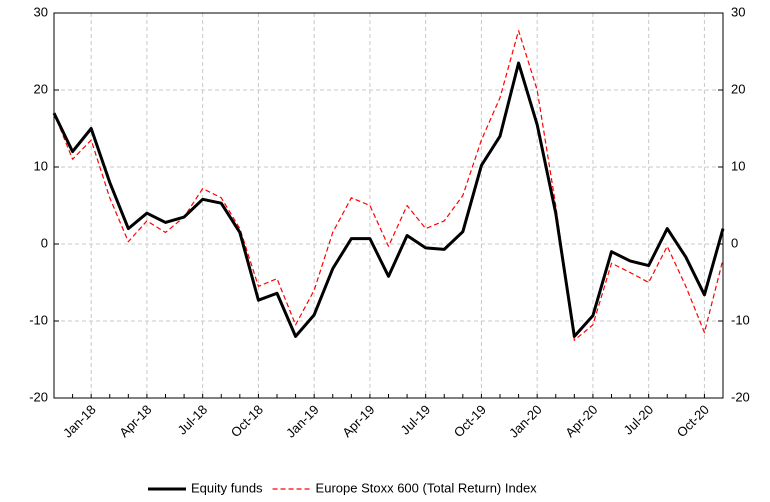 This screenshot has width=770, height=502. Describe the element at coordinates (740, 319) in the screenshot. I see `y2-tick-label: -10` at that location.